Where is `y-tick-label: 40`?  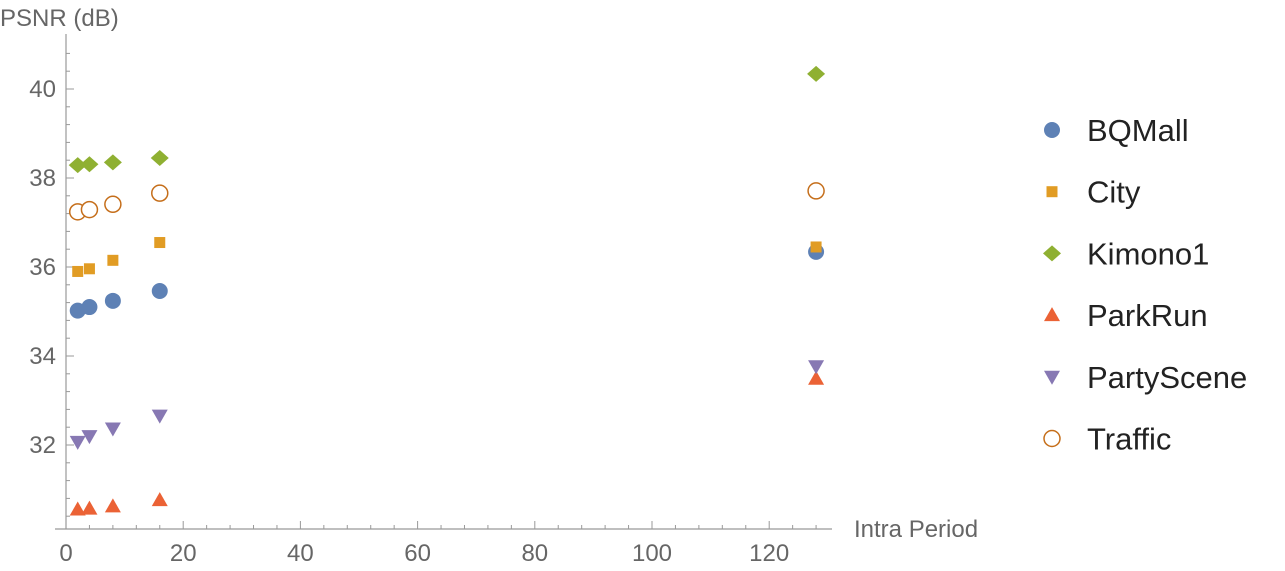
y-tick-label: 40 is located at coordinates (42, 89).